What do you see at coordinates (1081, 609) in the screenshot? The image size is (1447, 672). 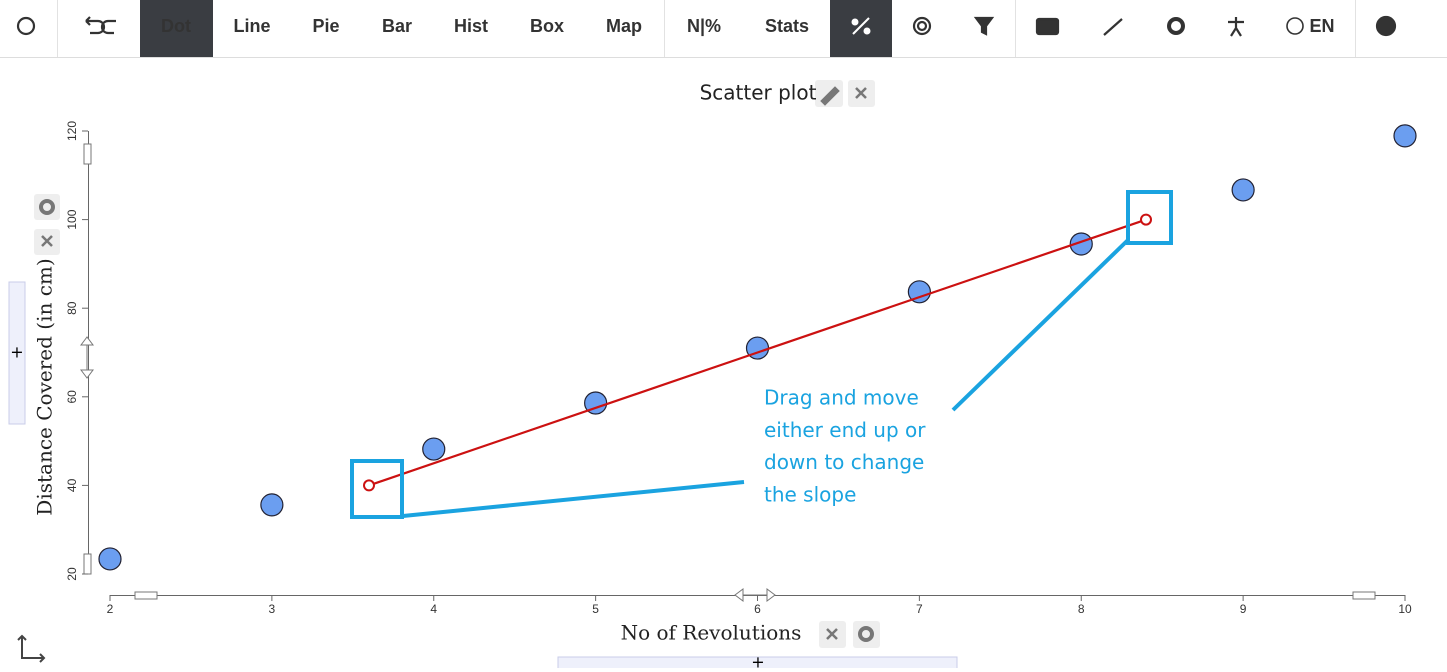 I see `x-tick-label: 8` at bounding box center [1081, 609].